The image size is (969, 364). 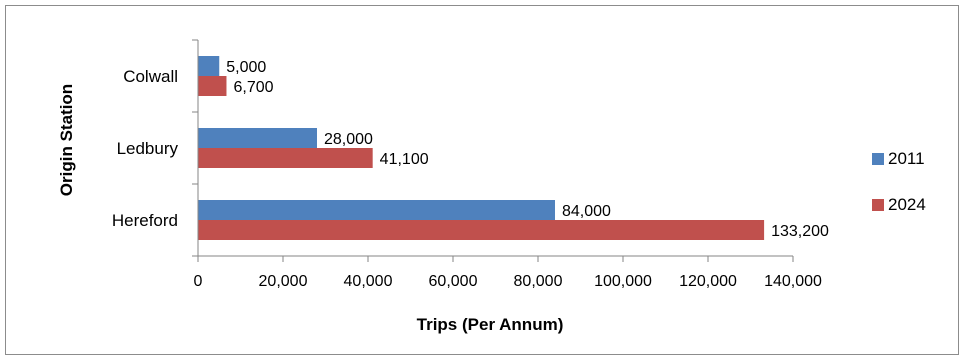 What do you see at coordinates (212, 86) in the screenshot?
I see `bar-colwall-2024` at bounding box center [212, 86].